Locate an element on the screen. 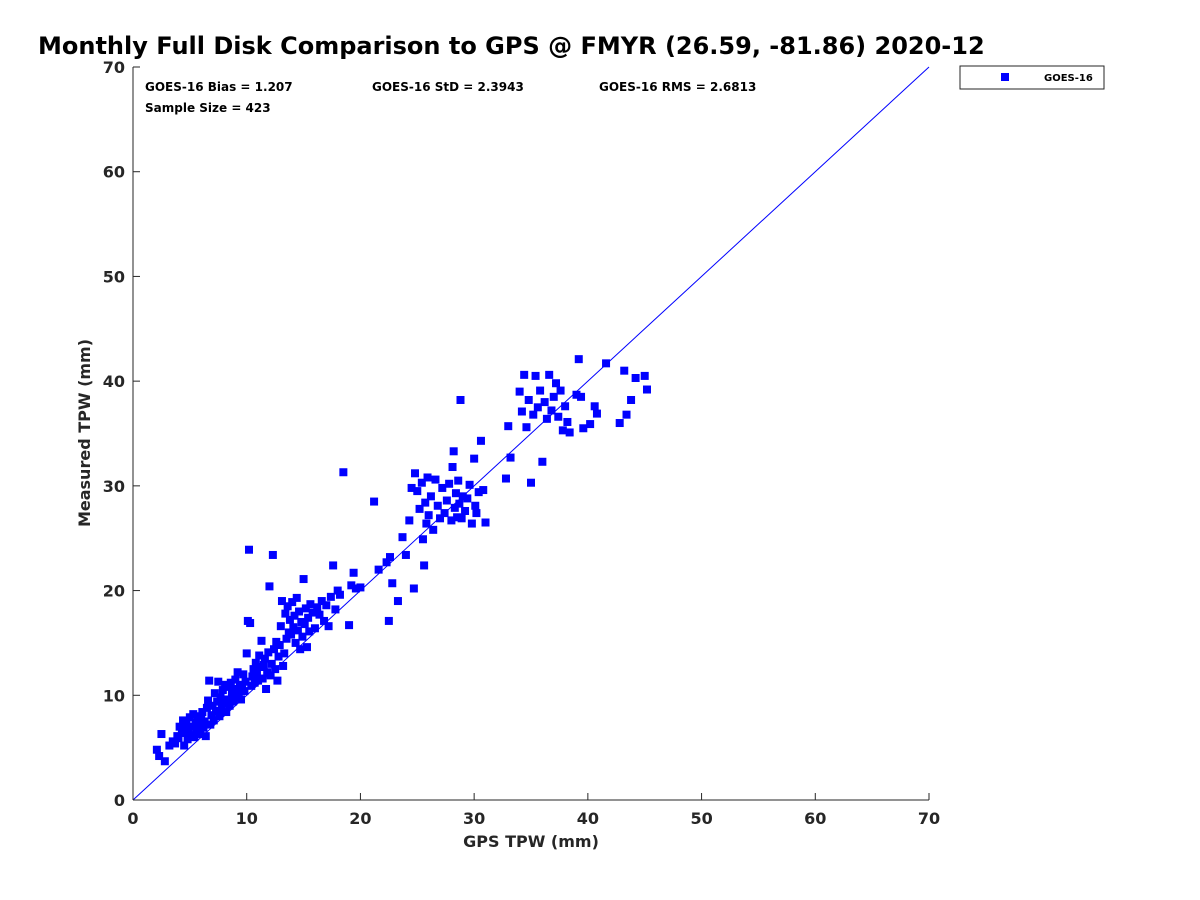 The width and height of the screenshot is (1200, 900). y-tick-label: 40 is located at coordinates (114, 381).